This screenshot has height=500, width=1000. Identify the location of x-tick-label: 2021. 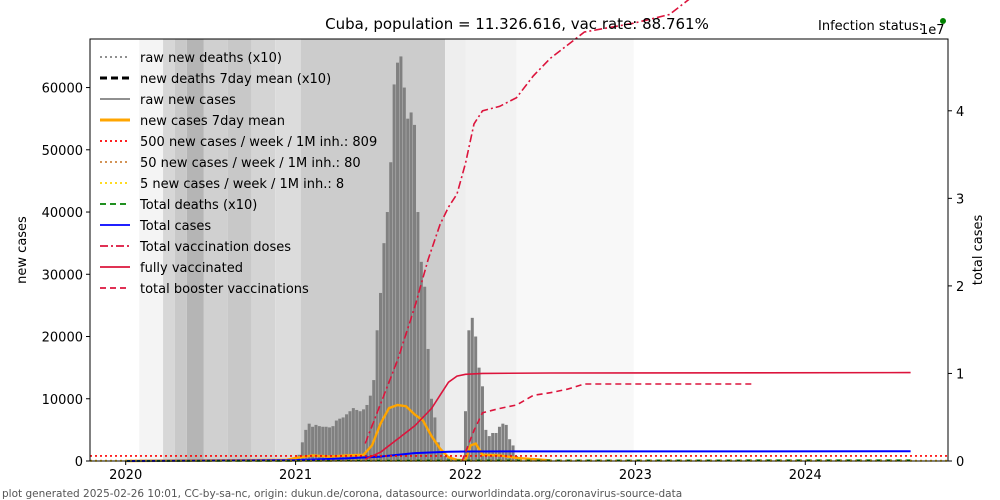
(295, 475).